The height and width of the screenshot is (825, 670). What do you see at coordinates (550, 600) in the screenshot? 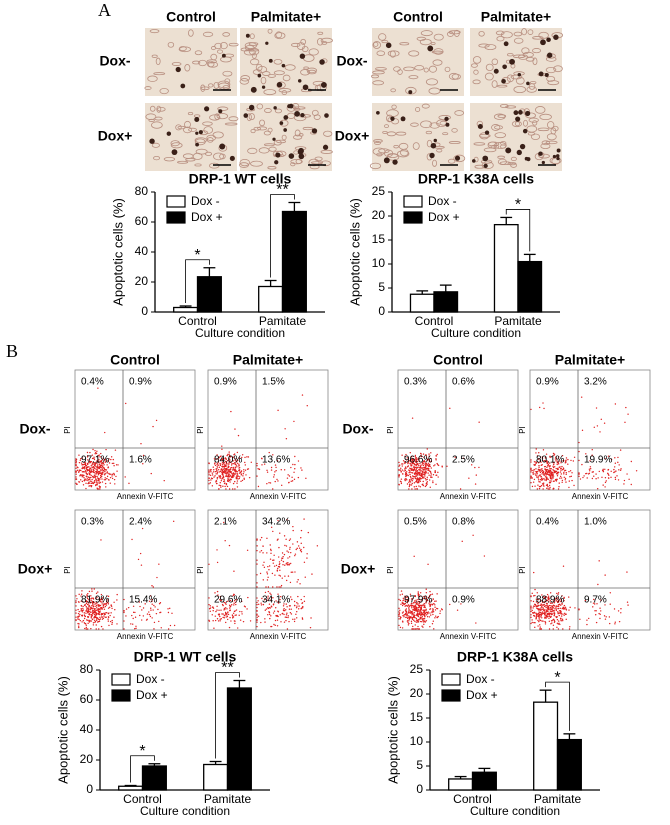
I see `quadrant-percent: 88.9%` at bounding box center [550, 600].